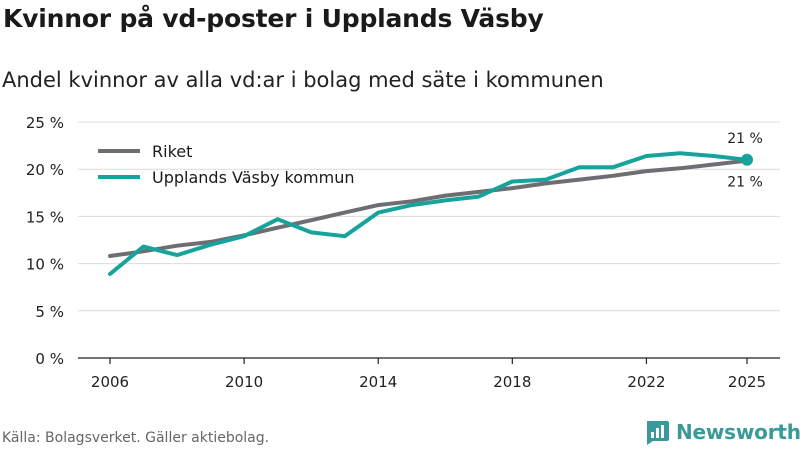  I want to click on x-tick-label: 2006, so click(110, 382).